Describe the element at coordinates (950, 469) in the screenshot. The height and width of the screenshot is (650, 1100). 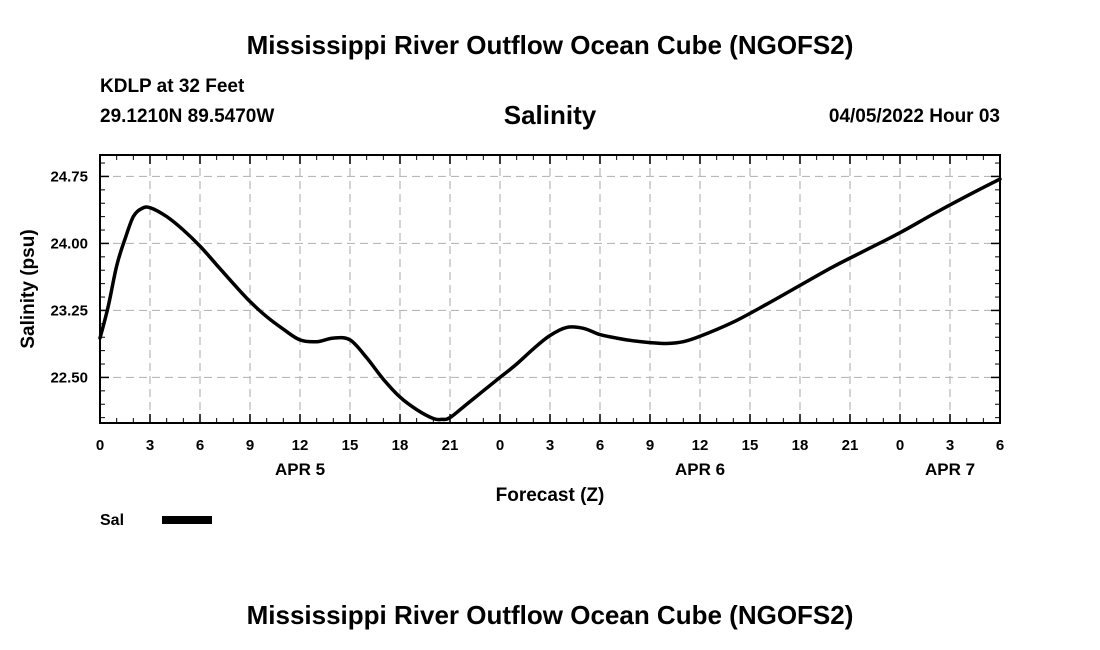
I see `date-label: APR 7` at that location.